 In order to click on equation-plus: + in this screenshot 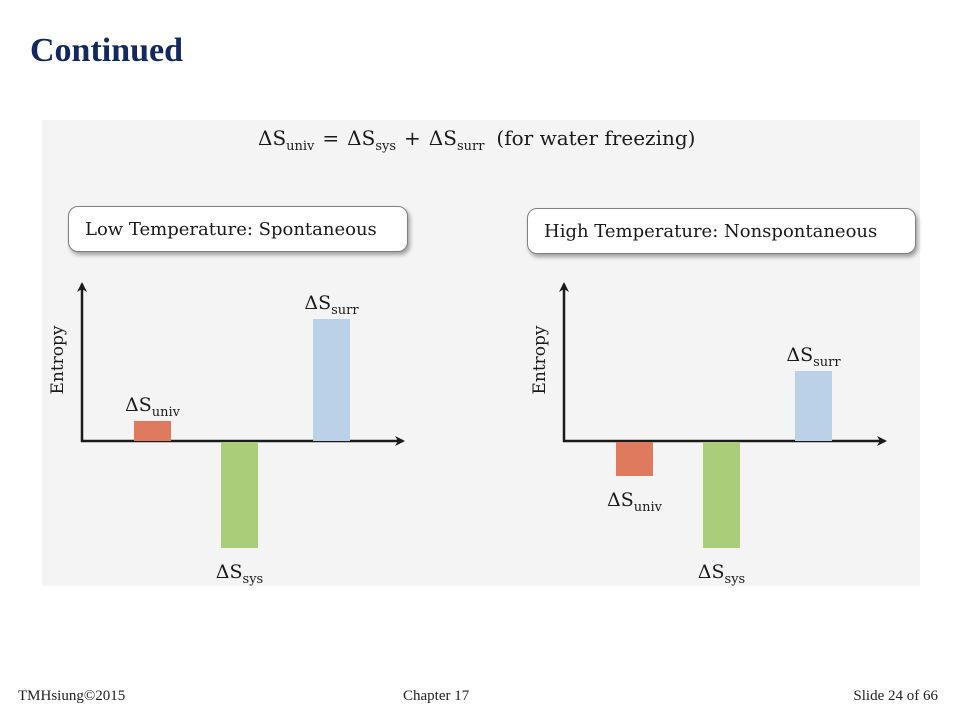, I will do `click(412, 138)`.